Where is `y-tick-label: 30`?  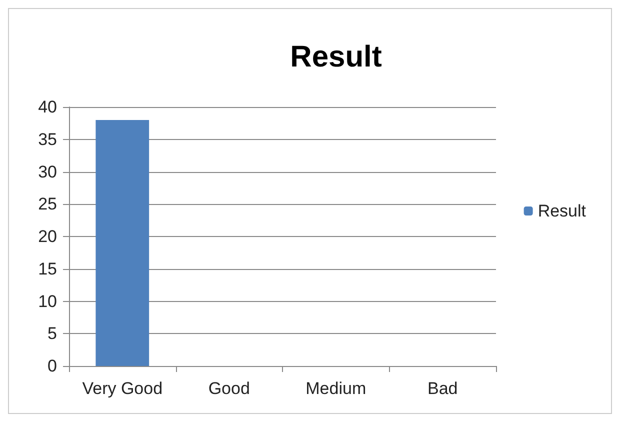 y-tick-label: 30 is located at coordinates (47, 172).